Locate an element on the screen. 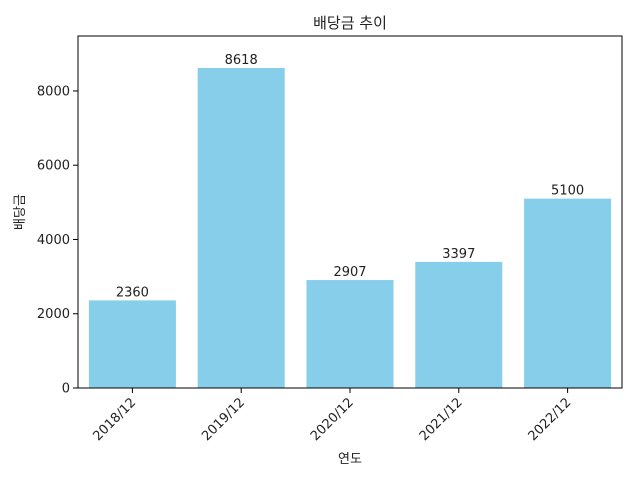 The height and width of the screenshot is (485, 640). y-tick-label: 0 is located at coordinates (66, 389).